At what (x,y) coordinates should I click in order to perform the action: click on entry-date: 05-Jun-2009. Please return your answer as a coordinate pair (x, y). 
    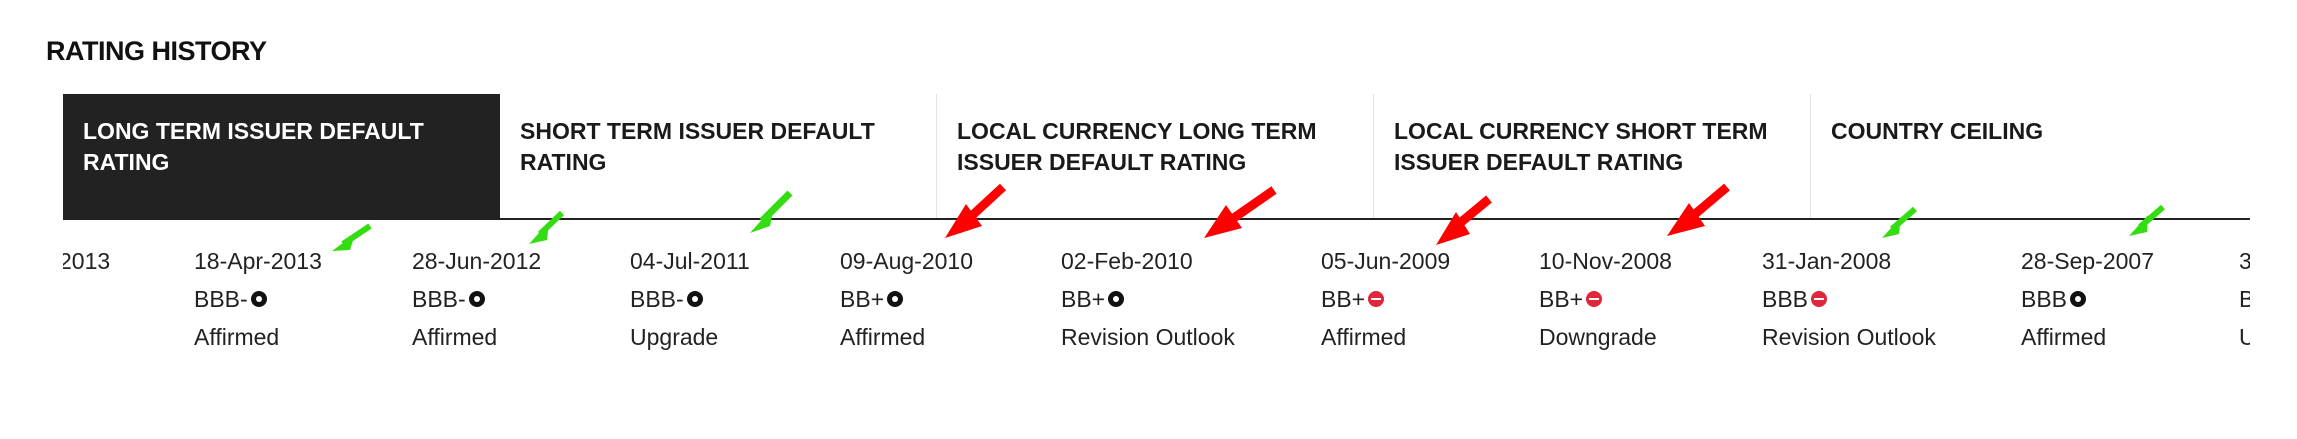
    Looking at the image, I should click on (1386, 261).